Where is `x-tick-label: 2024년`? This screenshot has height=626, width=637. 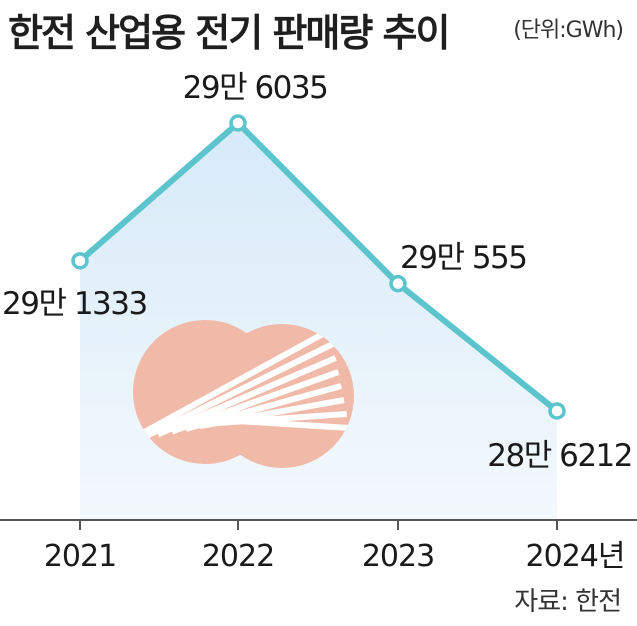
x-tick-label: 2024년 is located at coordinates (575, 556).